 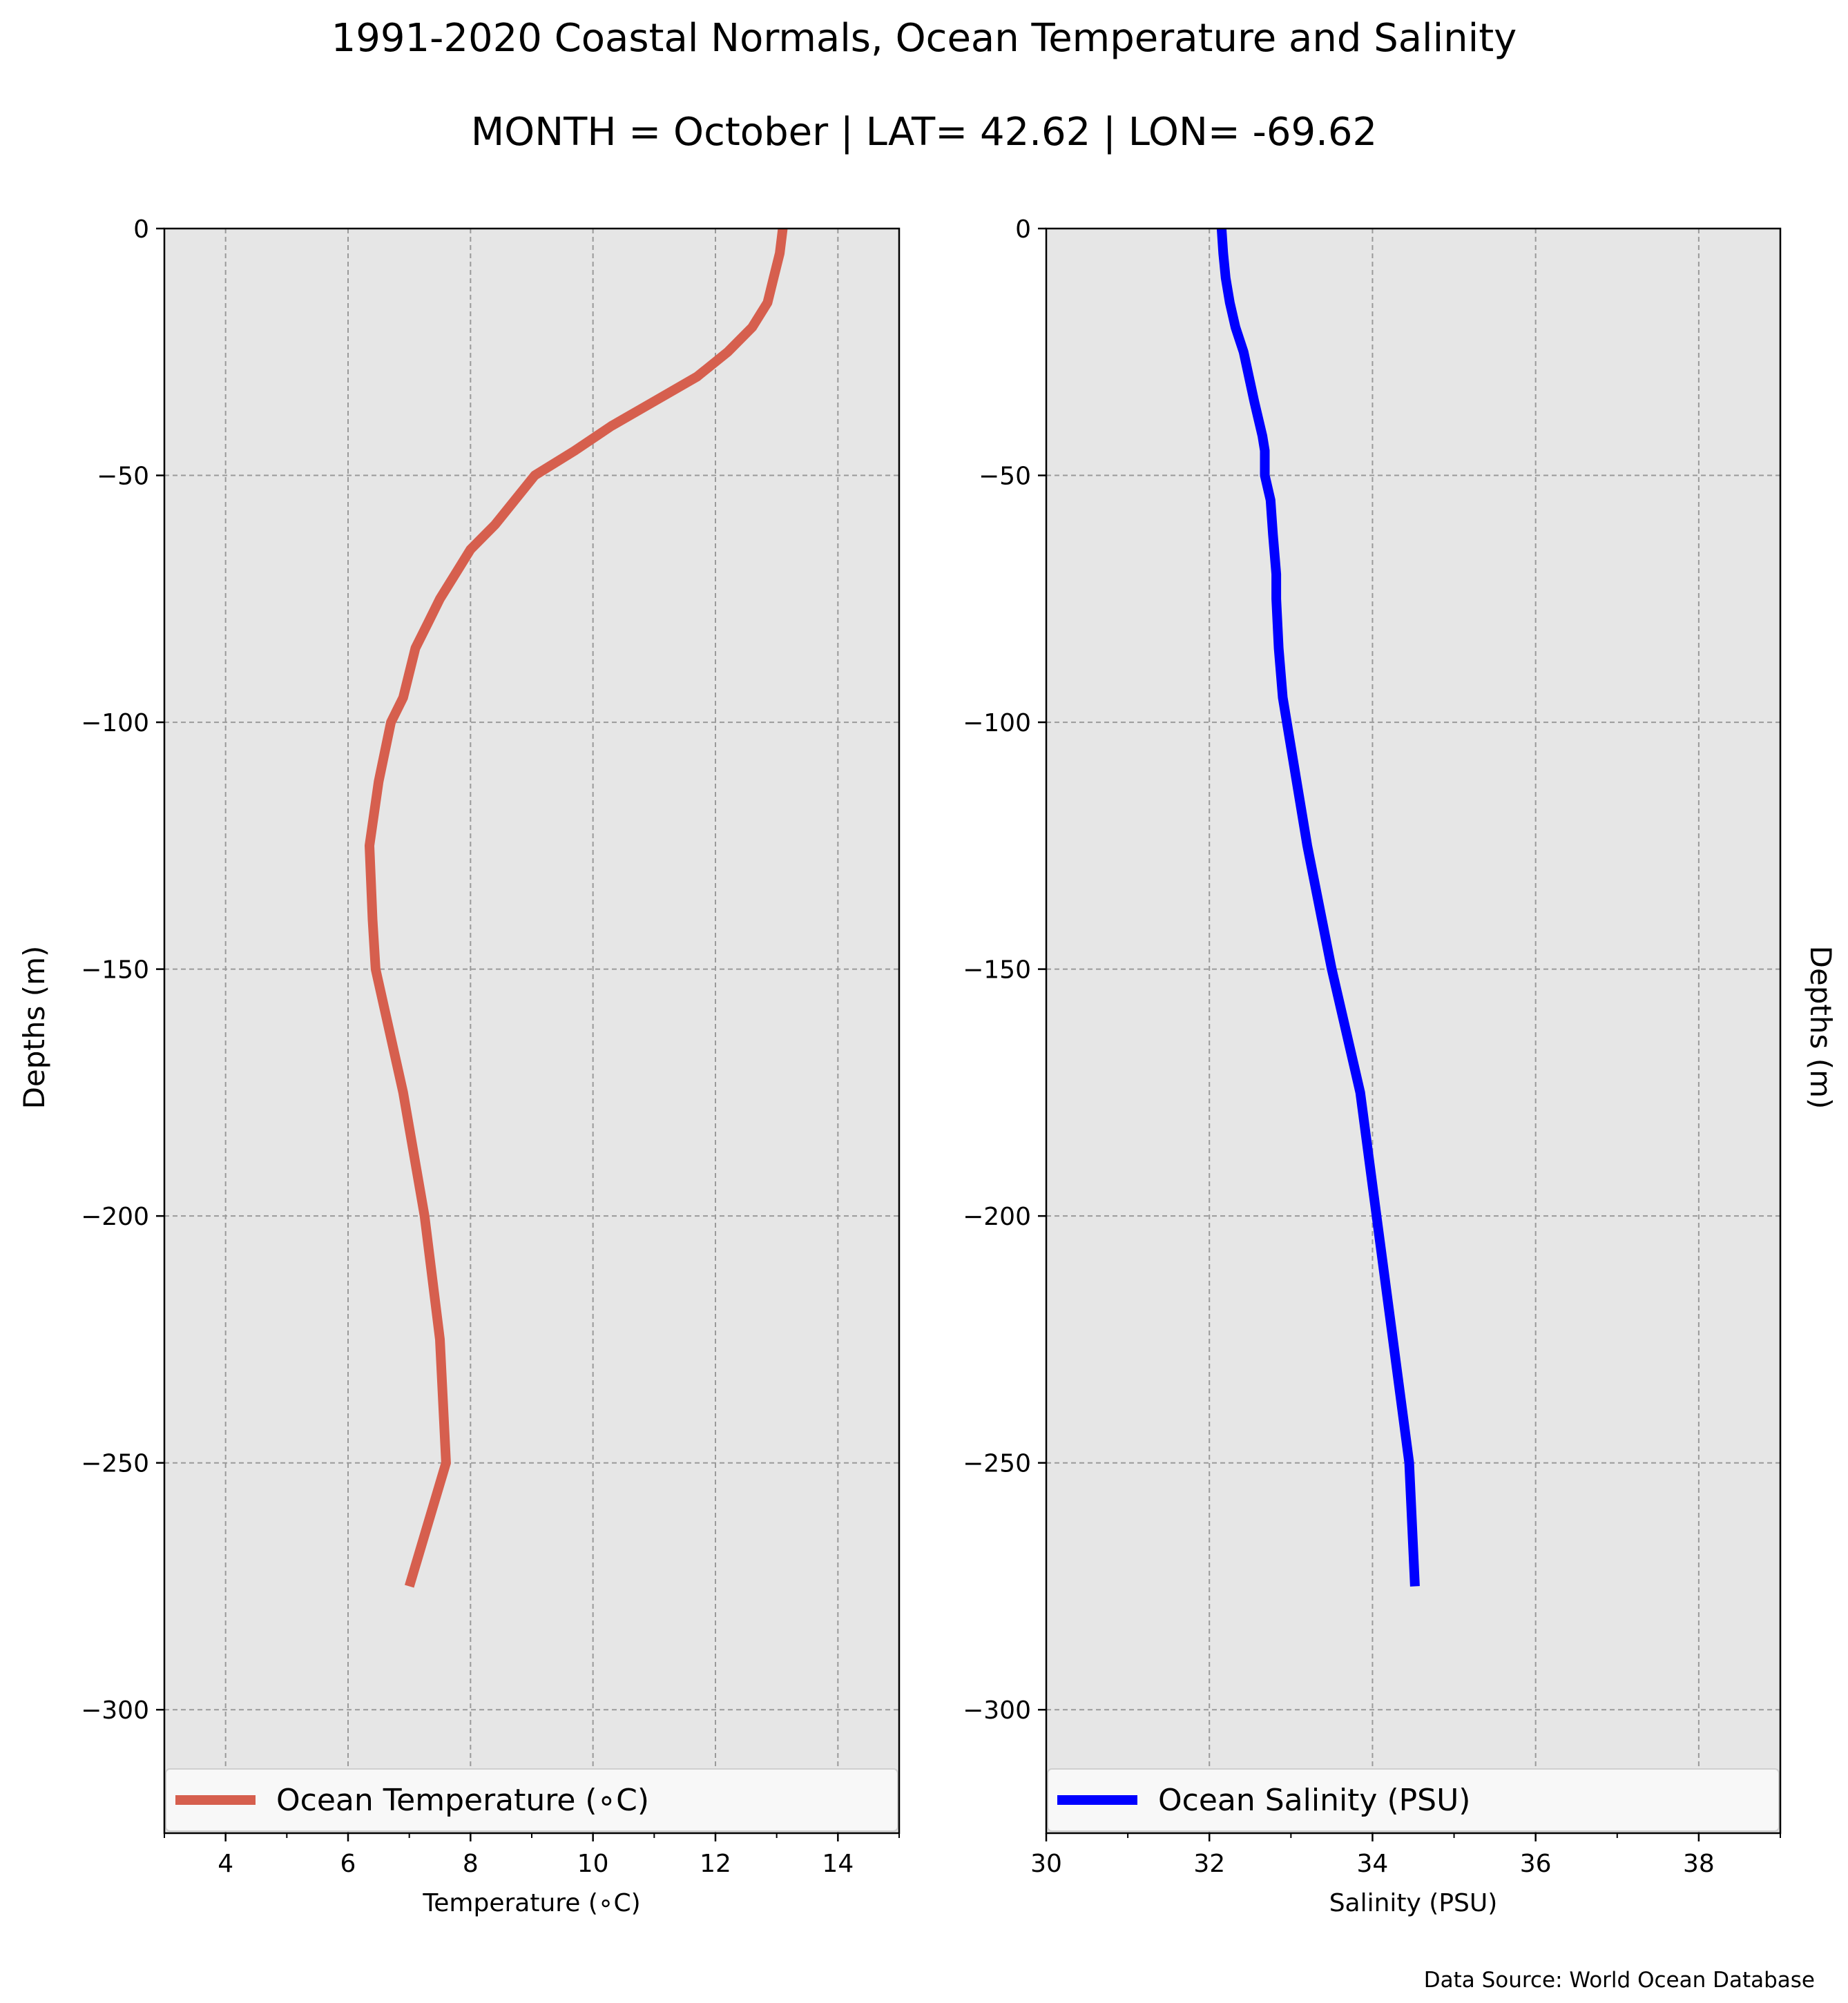 I want to click on salinity-x-axis-title: Salinity (PSU), so click(x=1413, y=1903).